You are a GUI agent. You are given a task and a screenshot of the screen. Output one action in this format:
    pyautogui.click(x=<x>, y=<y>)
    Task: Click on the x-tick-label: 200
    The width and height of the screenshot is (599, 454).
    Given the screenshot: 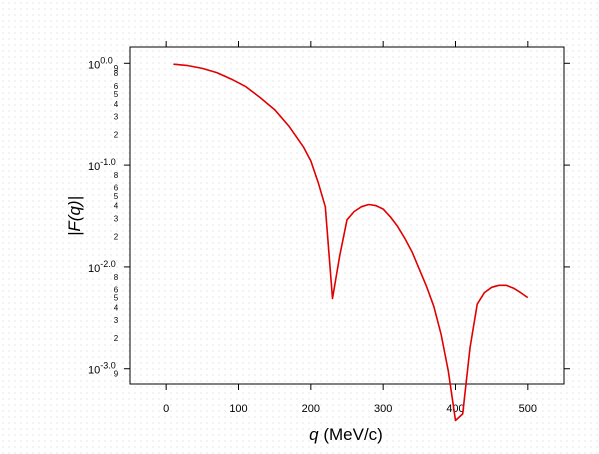 What is the action you would take?
    pyautogui.click(x=311, y=409)
    